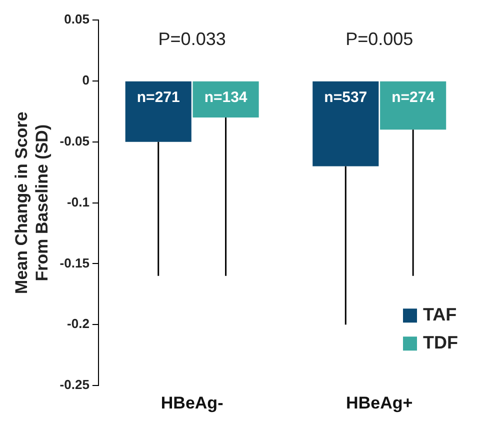 The image size is (491, 430). Describe the element at coordinates (440, 314) in the screenshot. I see `legend-label: TAF` at that location.